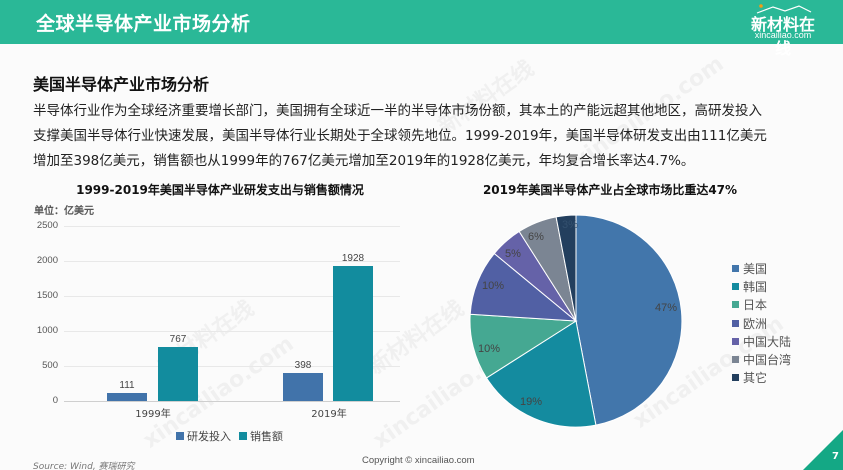  I want to click on bar-value-label: 1928, so click(353, 258).